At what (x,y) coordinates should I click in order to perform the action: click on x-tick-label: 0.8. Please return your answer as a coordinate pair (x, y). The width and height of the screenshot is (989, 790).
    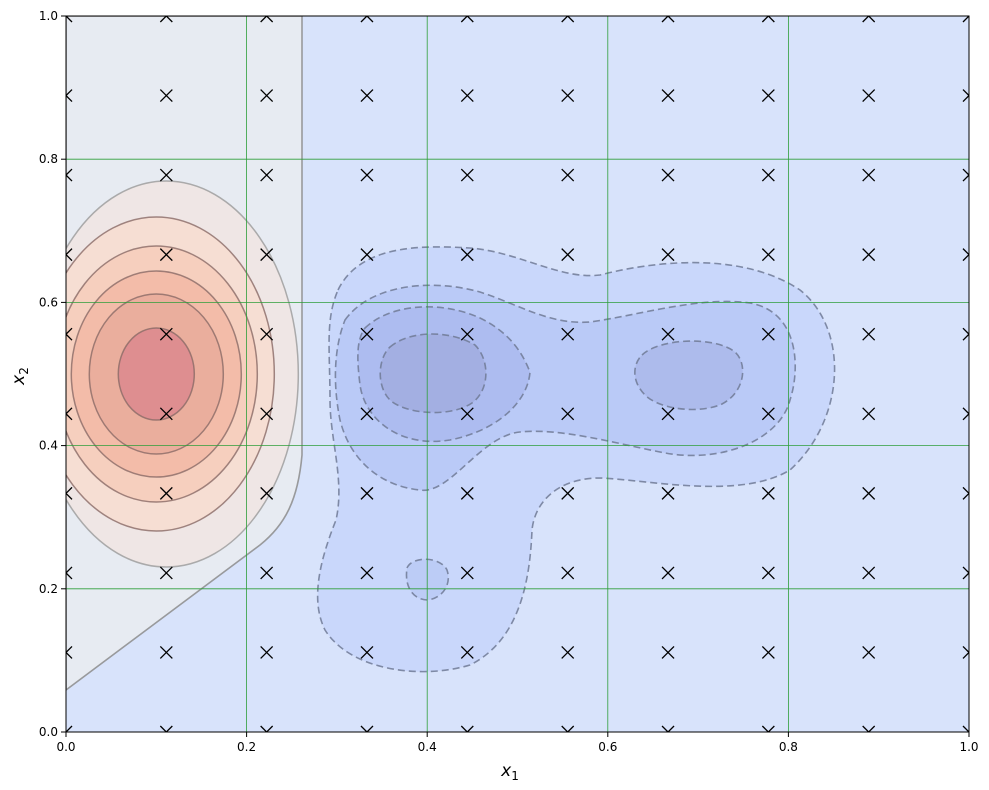
    Looking at the image, I should click on (788, 747).